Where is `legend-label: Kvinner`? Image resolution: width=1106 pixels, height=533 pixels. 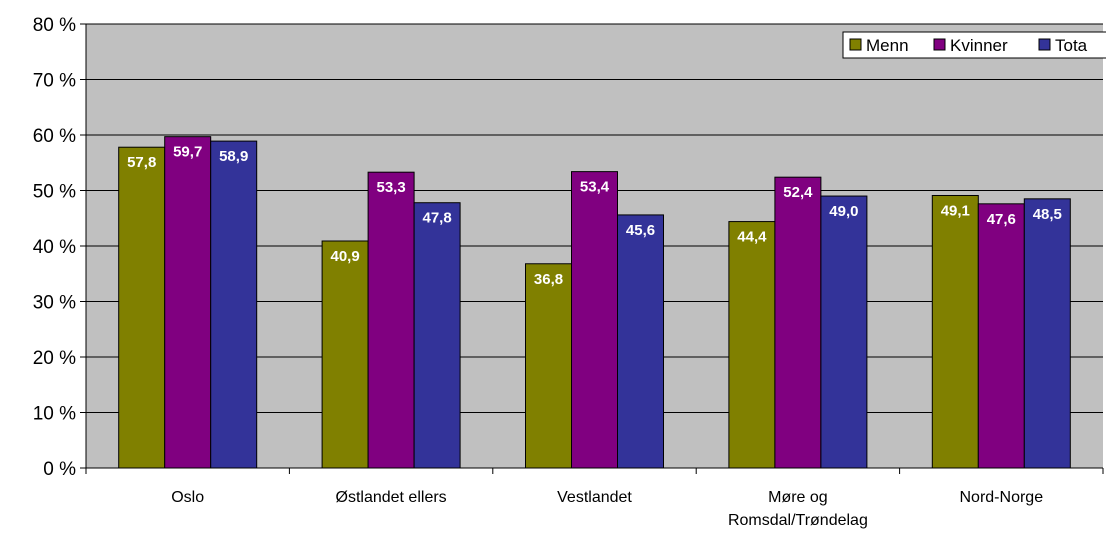 legend-label: Kvinner is located at coordinates (979, 45).